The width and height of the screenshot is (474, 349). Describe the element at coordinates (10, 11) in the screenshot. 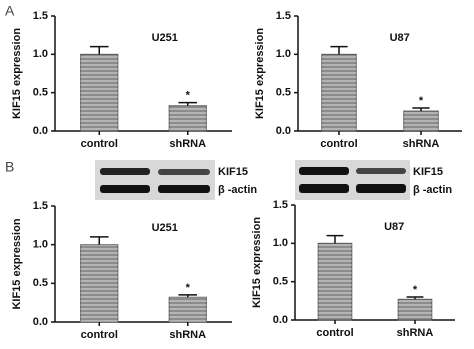

I see `panel-label: A` at that location.